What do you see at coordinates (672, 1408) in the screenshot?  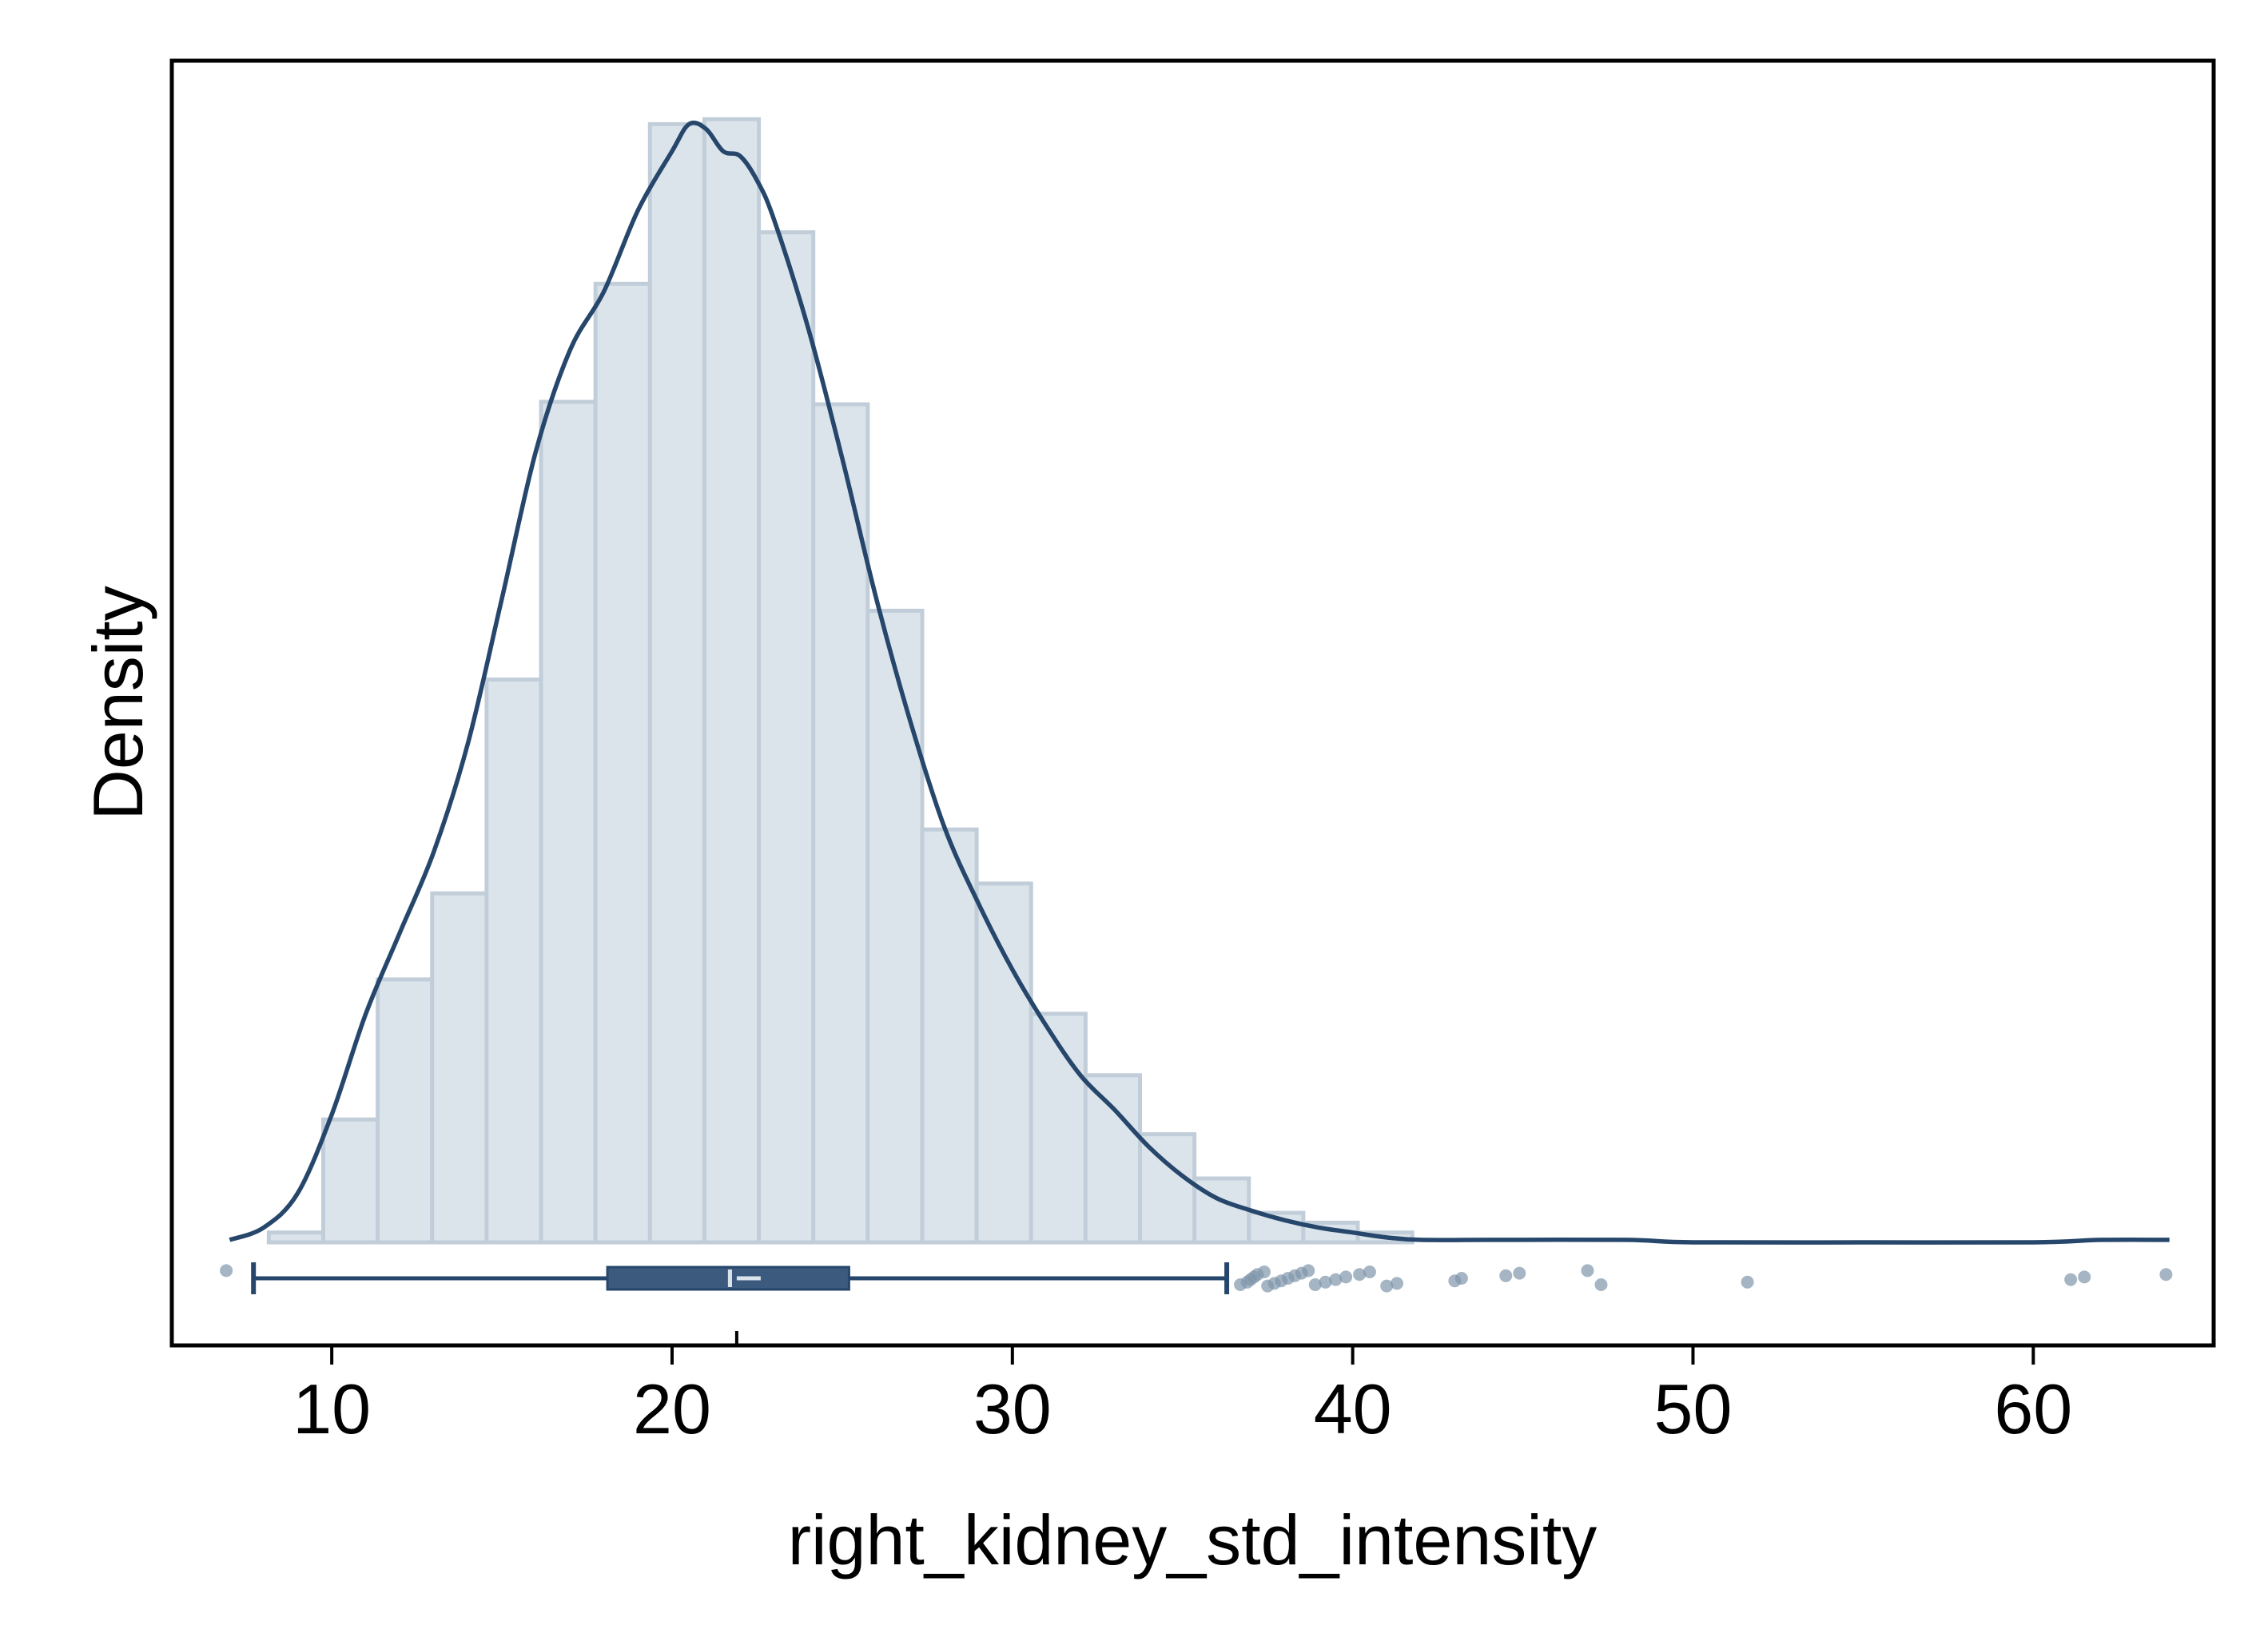 I see `x-tick-label-20: 20` at bounding box center [672, 1408].